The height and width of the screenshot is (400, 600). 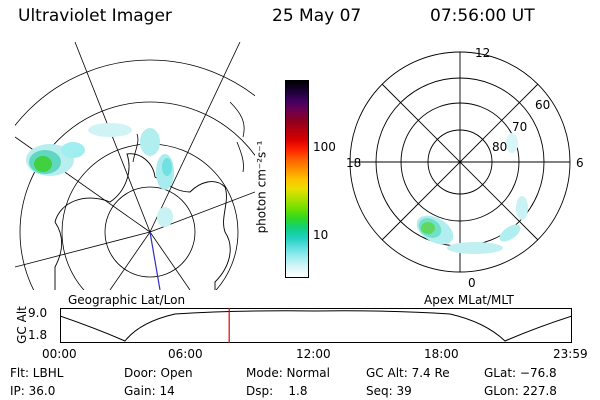 What do you see at coordinates (570, 354) in the screenshot?
I see `timeline-x-tick-4: 23:59` at bounding box center [570, 354].